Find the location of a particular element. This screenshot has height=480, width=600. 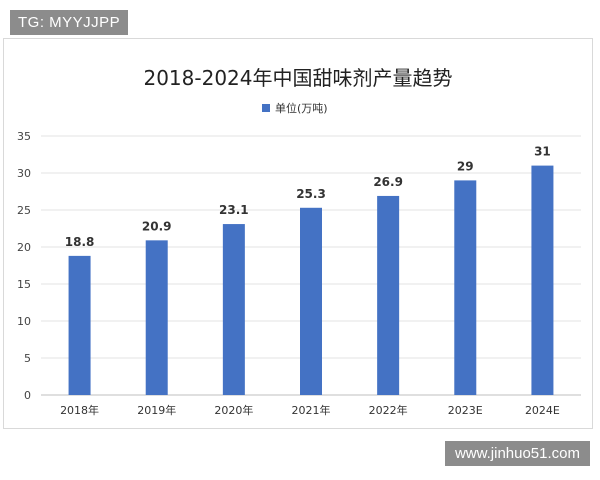

x-tick-label: 2024E is located at coordinates (542, 410).